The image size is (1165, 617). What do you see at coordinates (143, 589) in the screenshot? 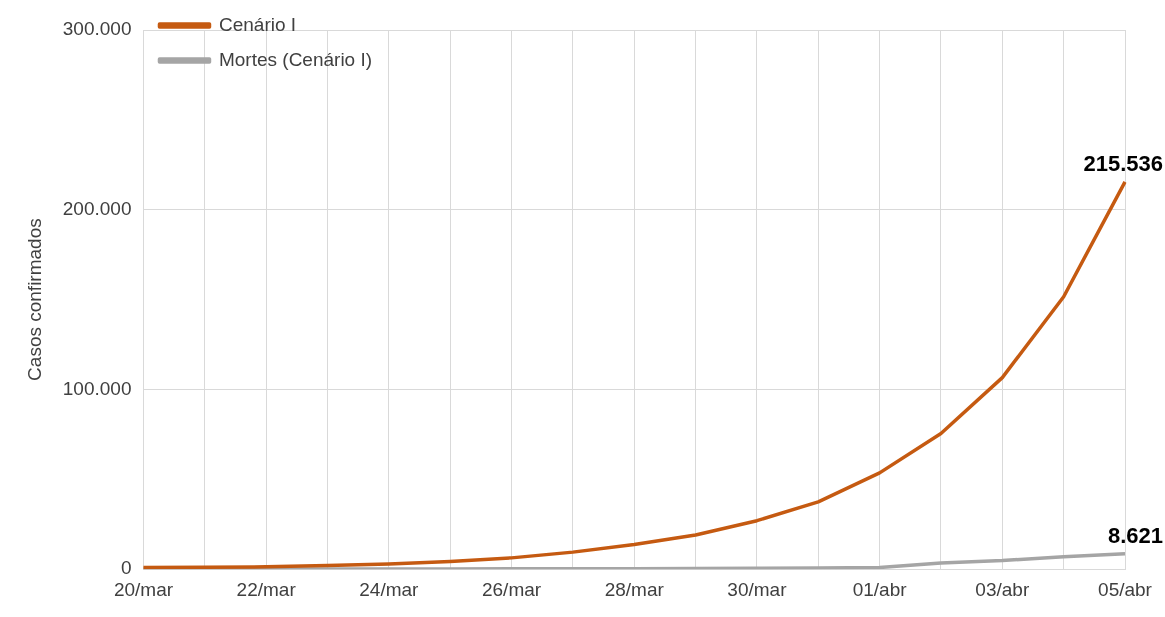
I see `x-tick-label: 20/mar` at bounding box center [143, 589].